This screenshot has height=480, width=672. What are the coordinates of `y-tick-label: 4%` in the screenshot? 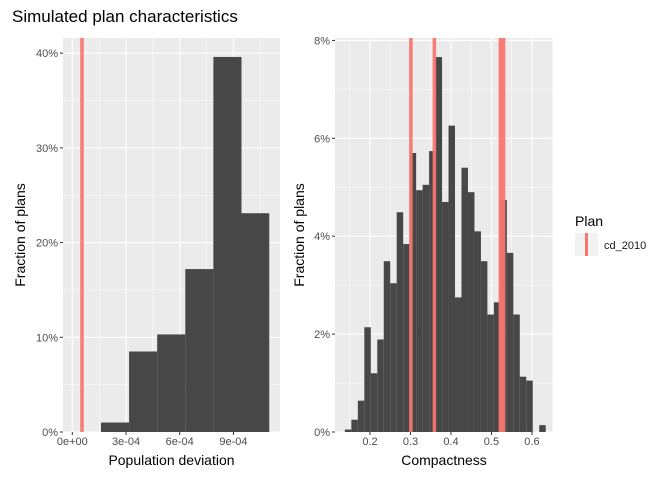 It's located at (322, 237).